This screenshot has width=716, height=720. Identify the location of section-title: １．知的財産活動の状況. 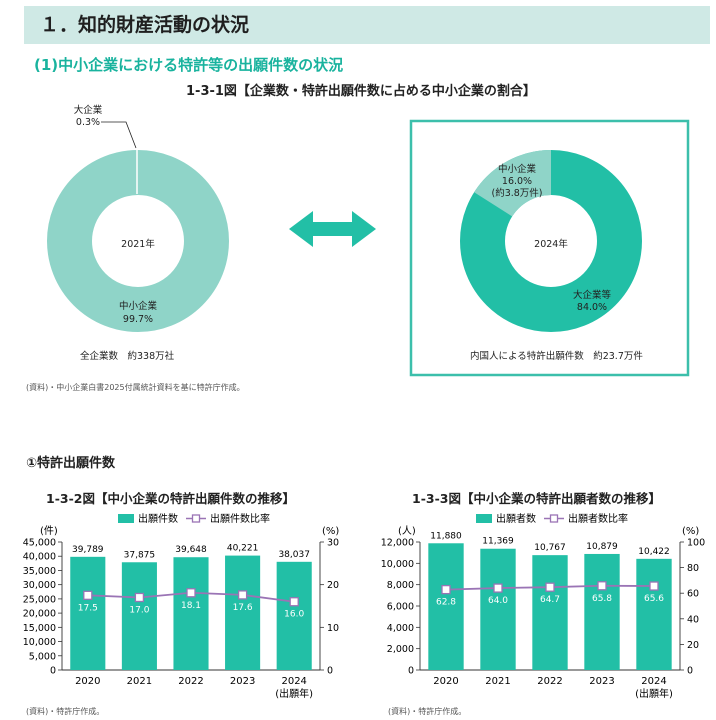
(145, 25).